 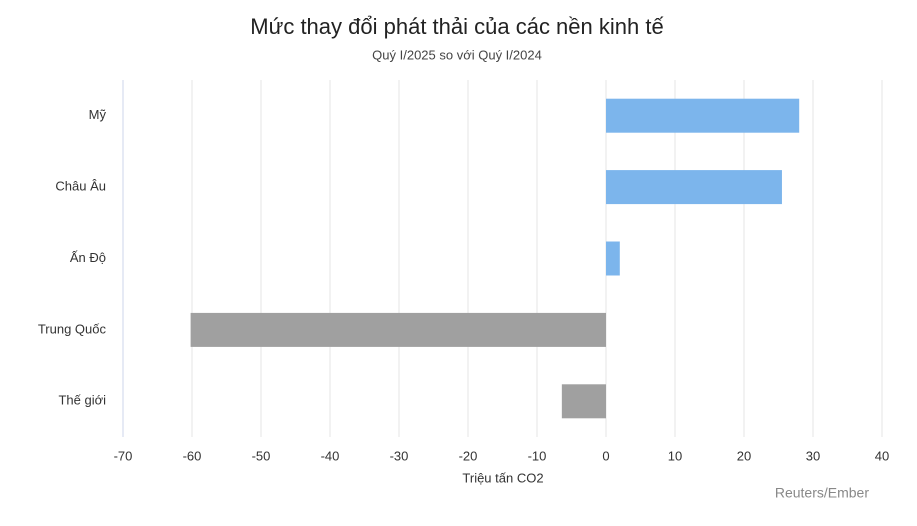 I want to click on y-tick-label: Châu Âu, so click(x=80, y=186).